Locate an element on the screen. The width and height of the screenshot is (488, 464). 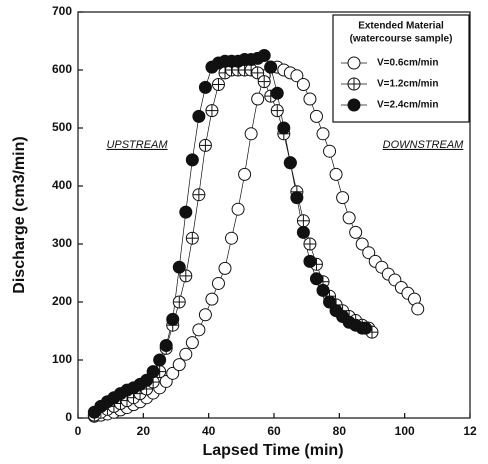
y-tick-label: 400 is located at coordinates (62, 185).